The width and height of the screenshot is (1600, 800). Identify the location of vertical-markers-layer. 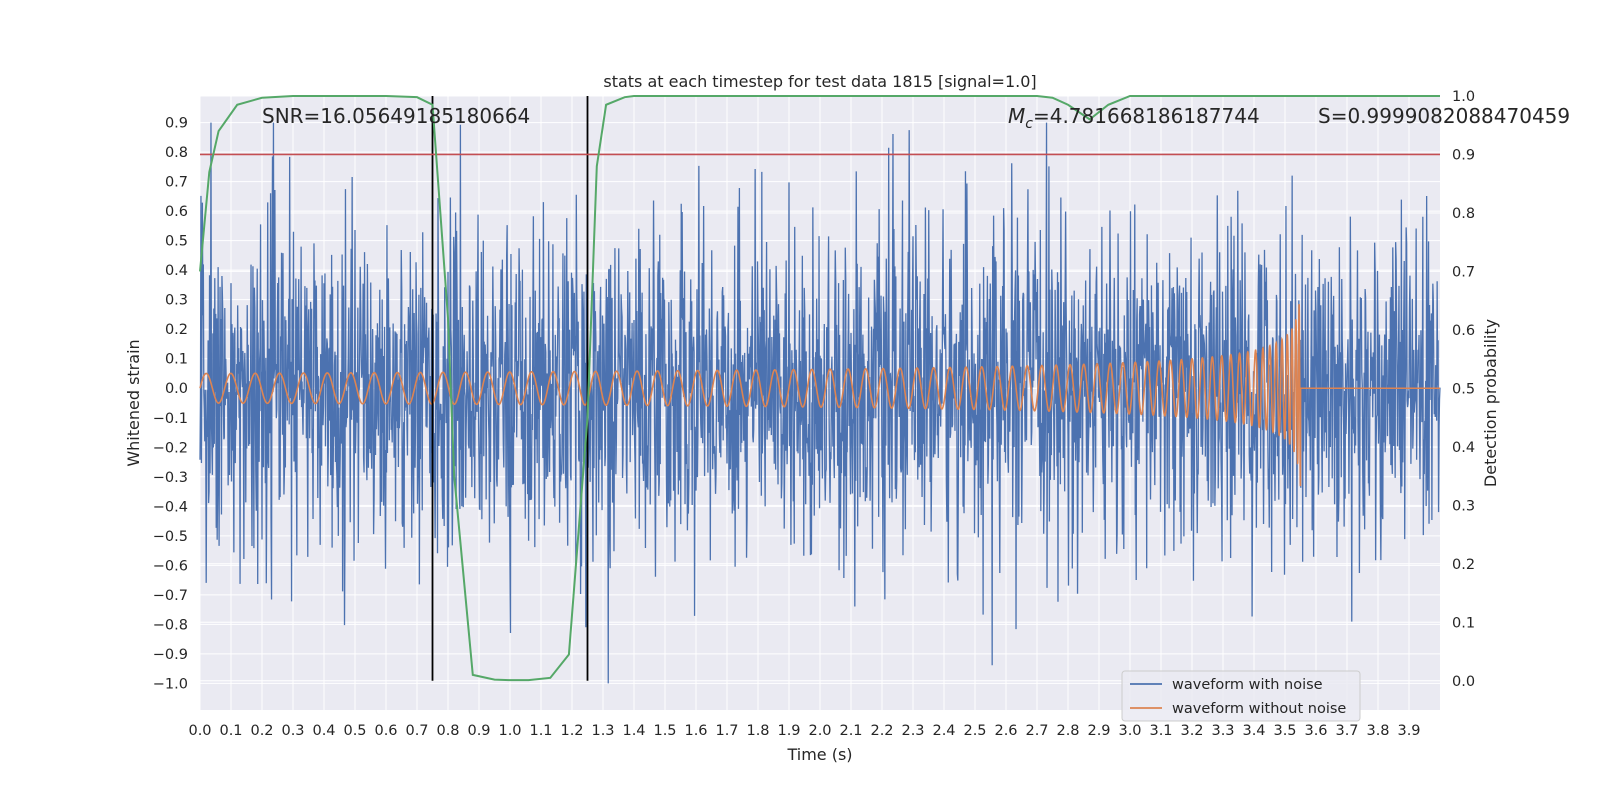
(510, 388).